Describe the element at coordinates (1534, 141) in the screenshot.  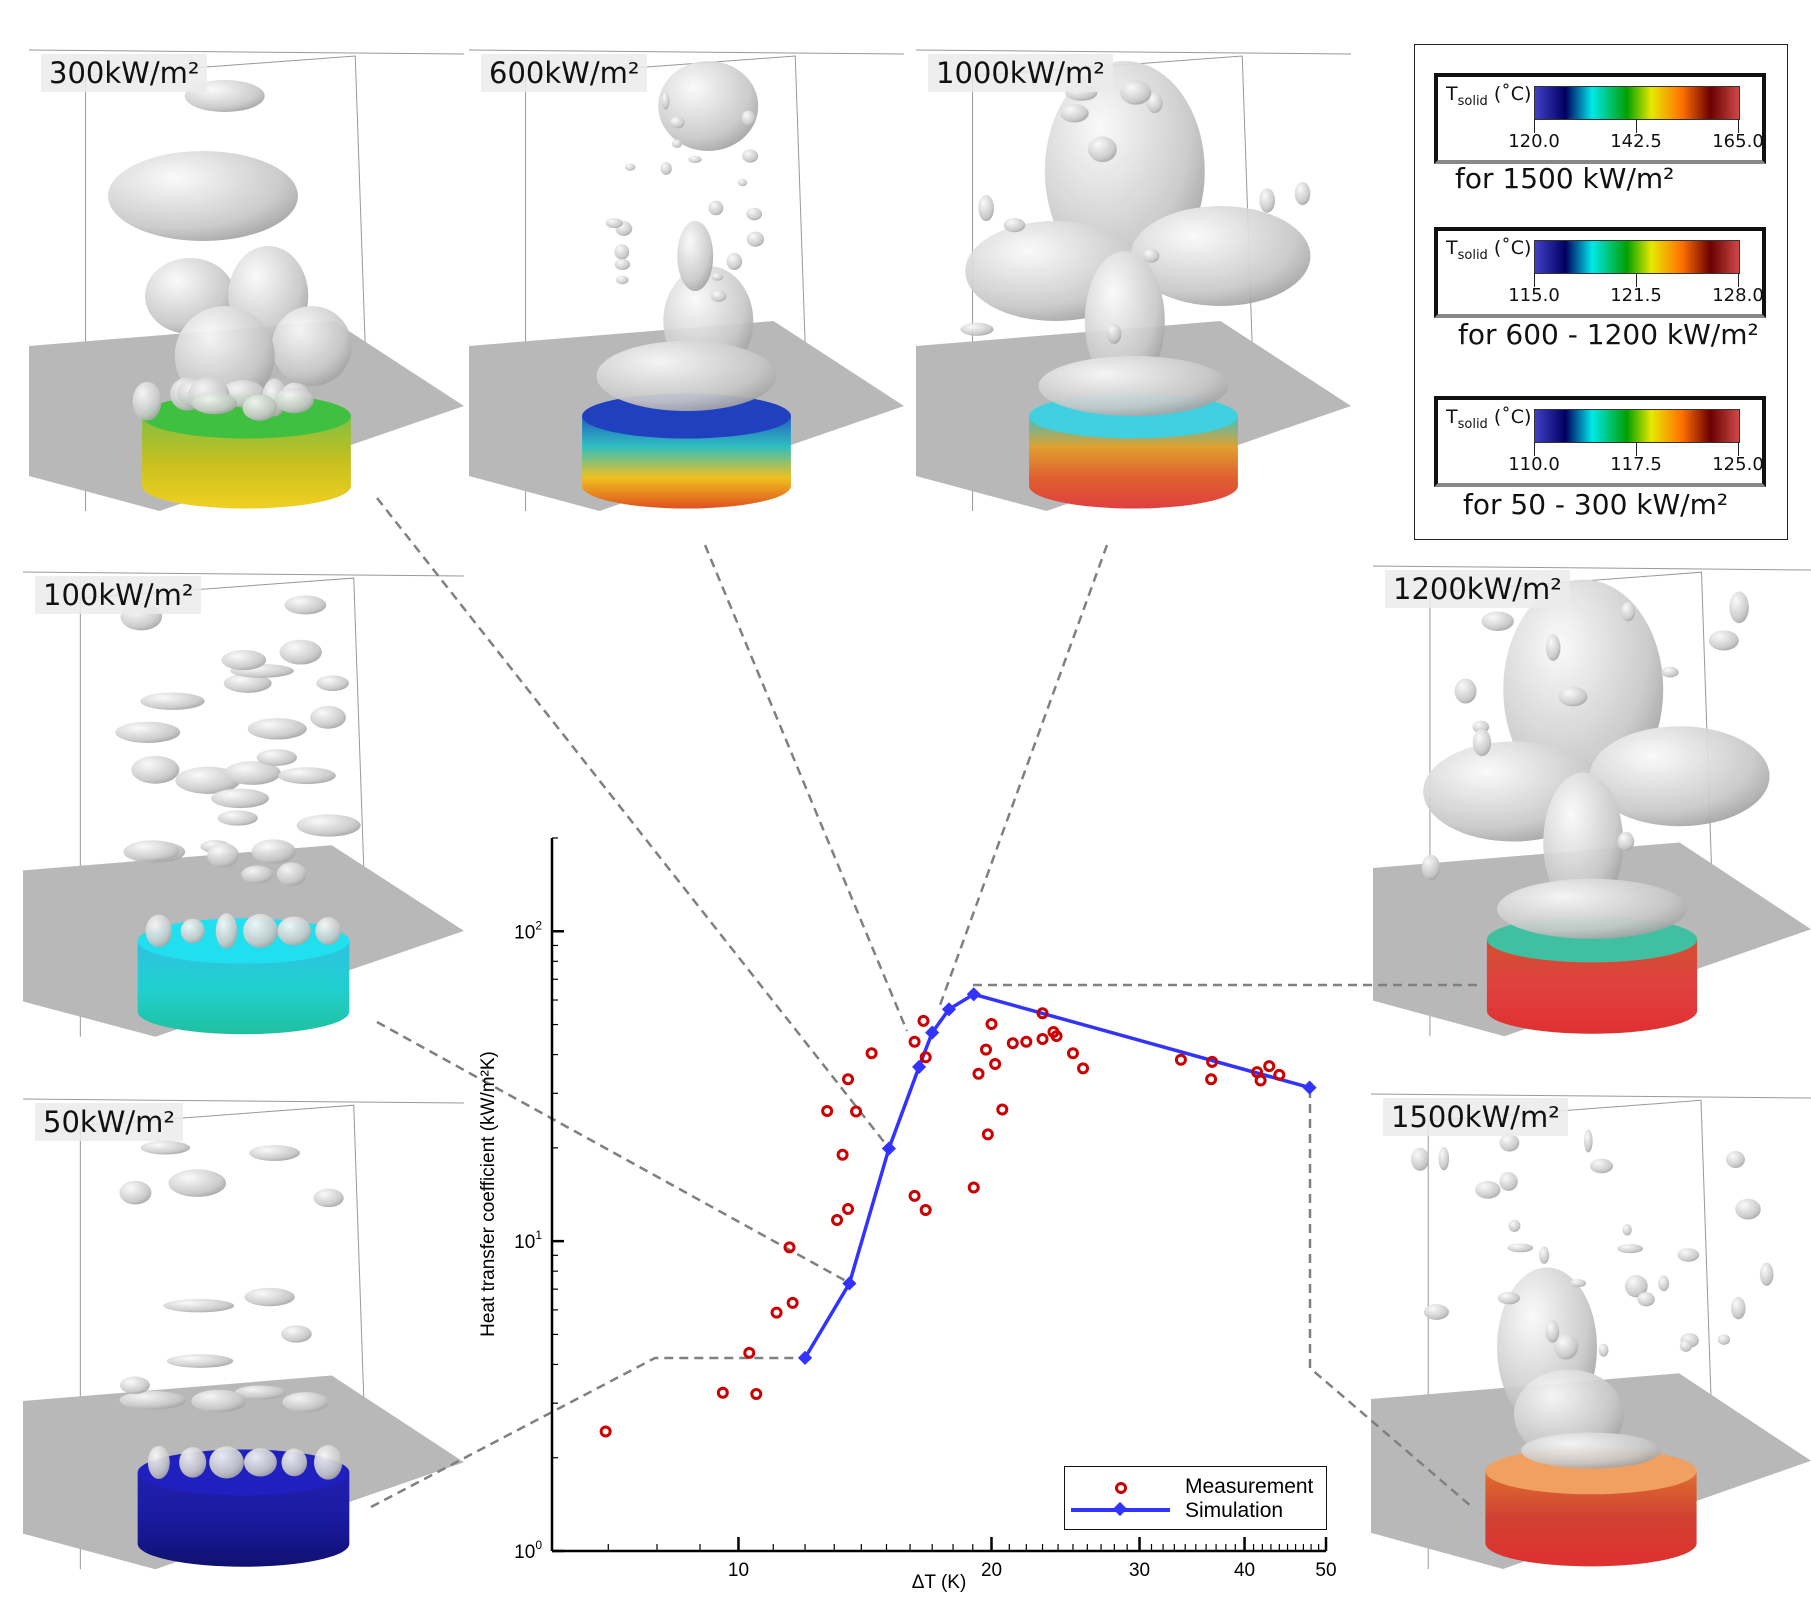
I see `colorbar-tick-label: 120.0` at that location.